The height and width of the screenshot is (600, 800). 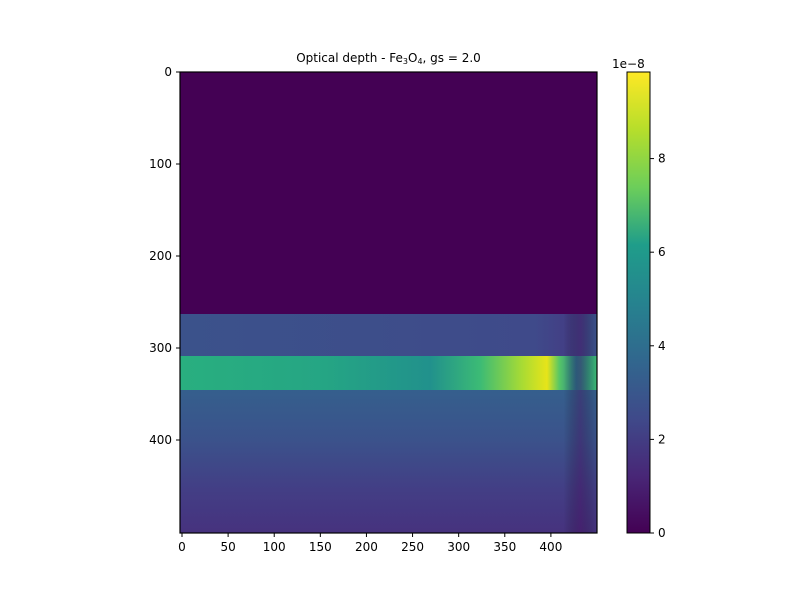 What do you see at coordinates (628, 64) in the screenshot?
I see `colorbar-scale-label: 1e−8` at bounding box center [628, 64].